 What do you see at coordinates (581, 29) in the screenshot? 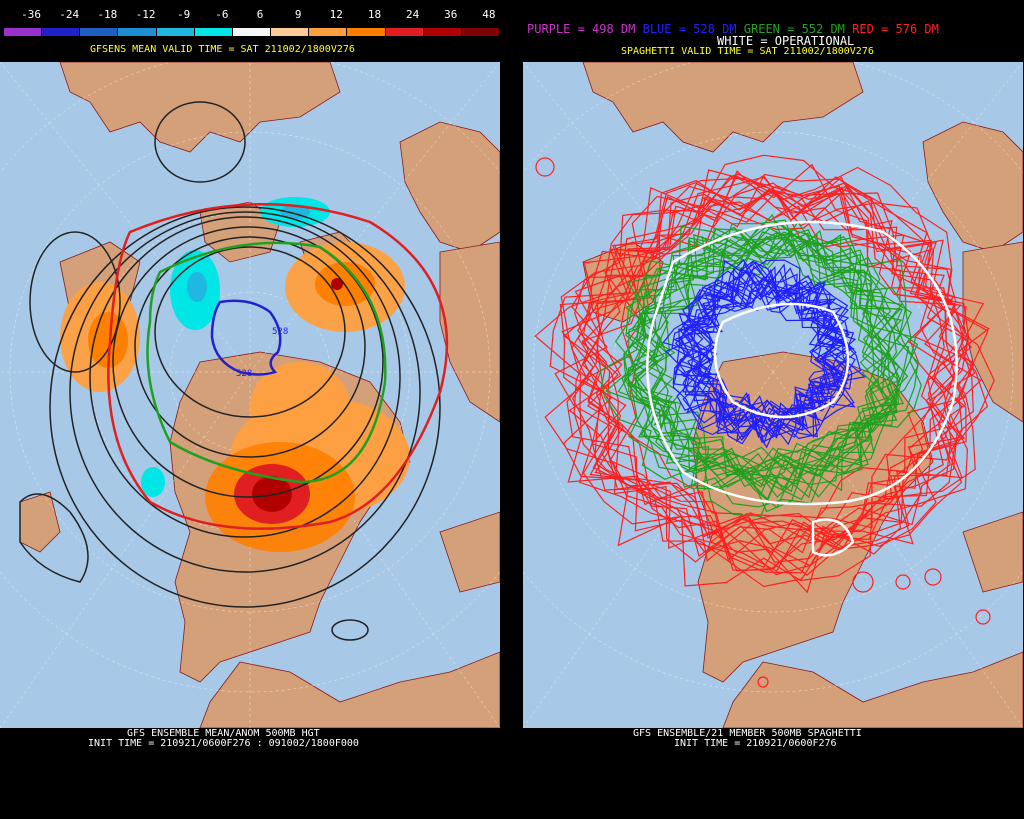
I see `legend-purple: PURPLE = 498 DM` at bounding box center [581, 29].